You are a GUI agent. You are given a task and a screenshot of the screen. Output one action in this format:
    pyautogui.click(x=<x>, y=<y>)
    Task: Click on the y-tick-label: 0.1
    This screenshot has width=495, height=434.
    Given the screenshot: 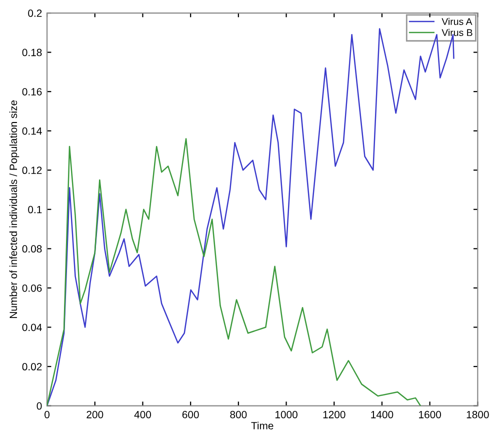 What is the action you would take?
    pyautogui.click(x=35, y=210)
    